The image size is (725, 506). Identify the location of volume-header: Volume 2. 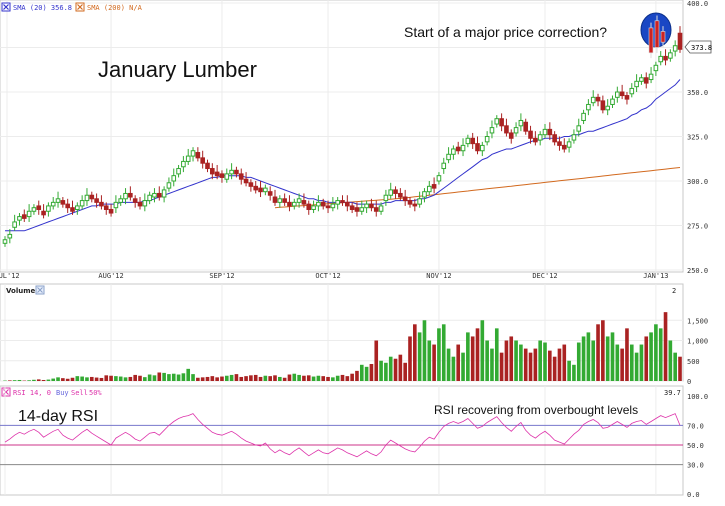
(341, 290).